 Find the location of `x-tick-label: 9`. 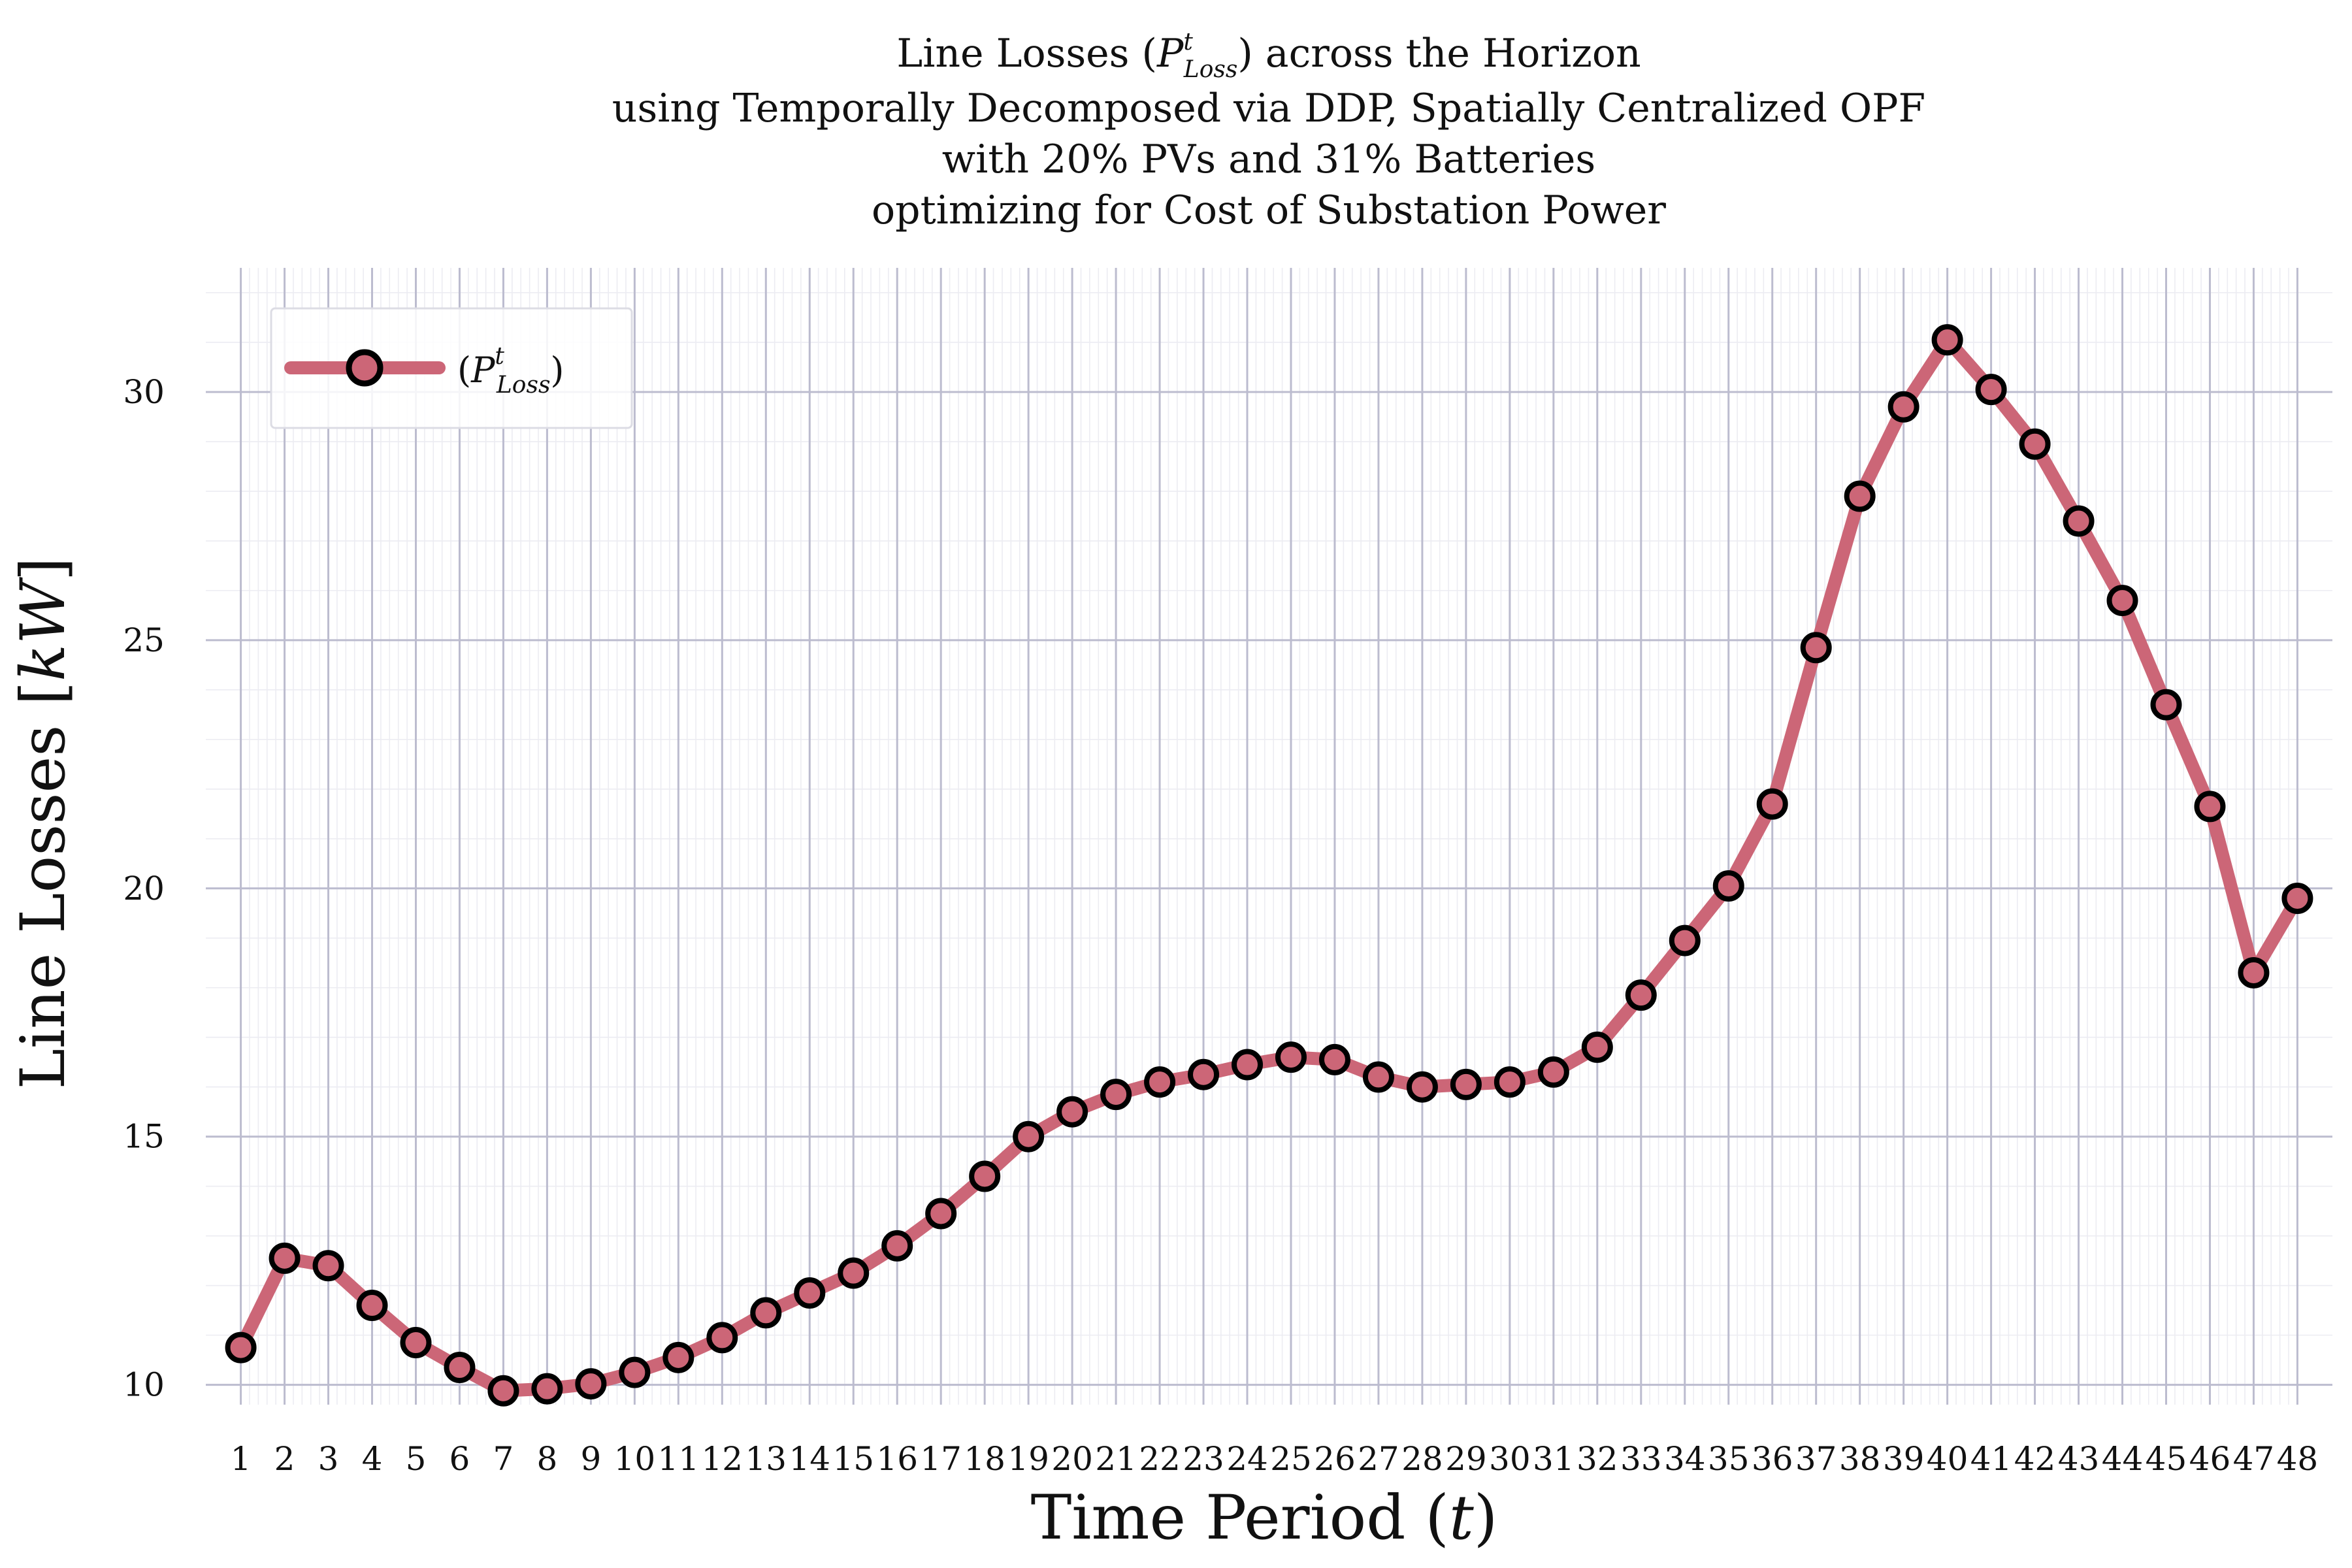

x-tick-label: 9 is located at coordinates (590, 1459).